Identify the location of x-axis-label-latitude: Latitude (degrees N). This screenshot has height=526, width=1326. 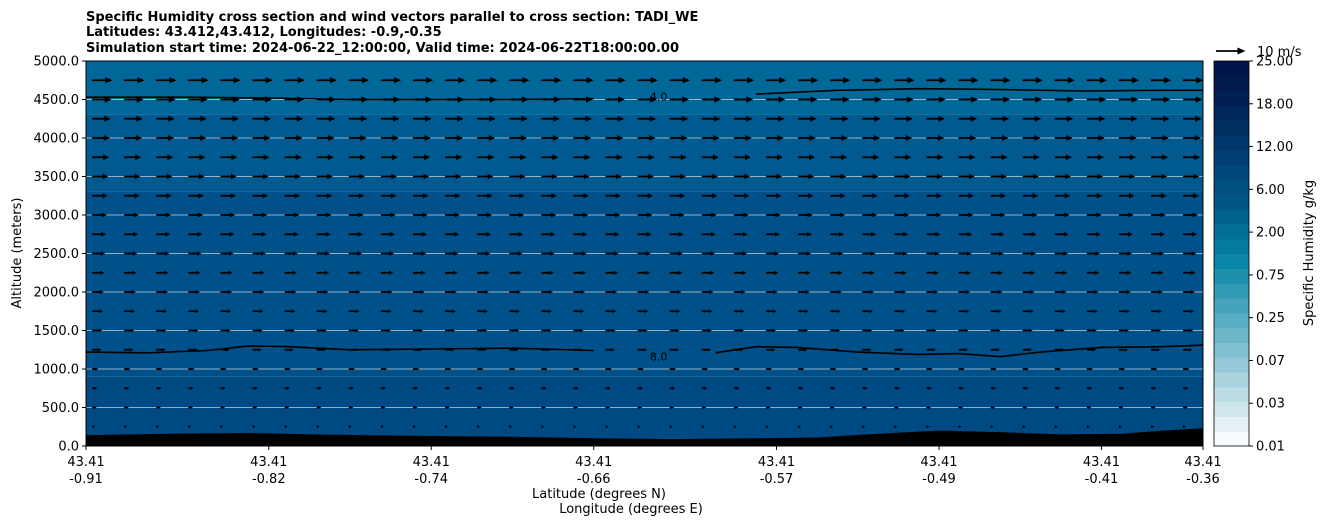
(599, 494).